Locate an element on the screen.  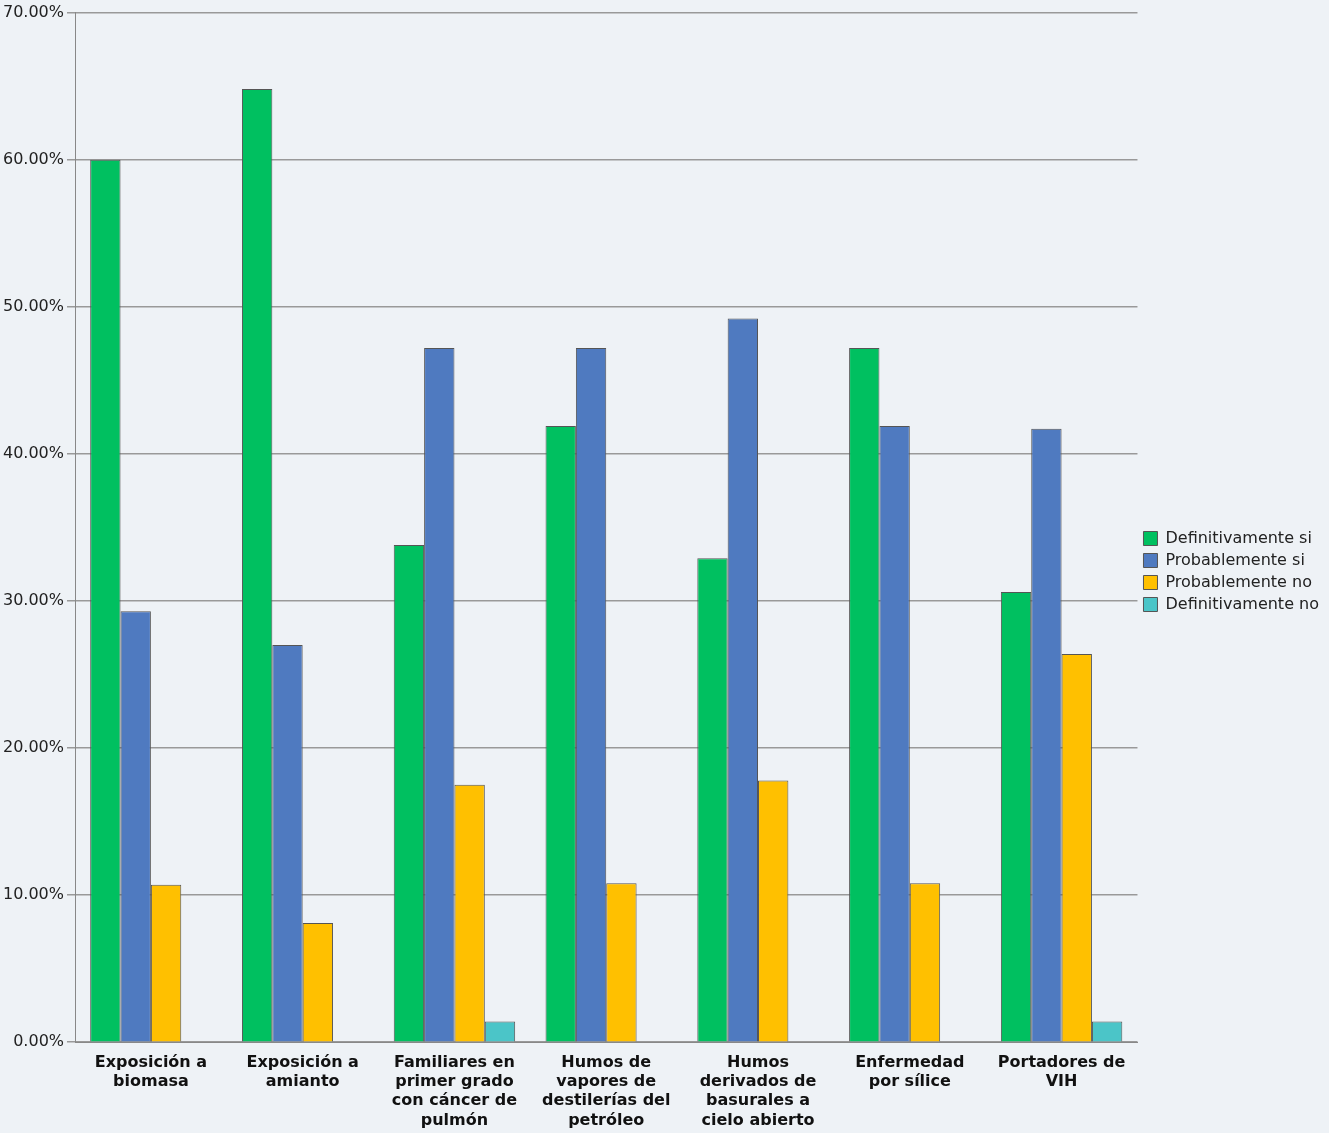
legend-label: Definitivamente no is located at coordinates (1242, 603).